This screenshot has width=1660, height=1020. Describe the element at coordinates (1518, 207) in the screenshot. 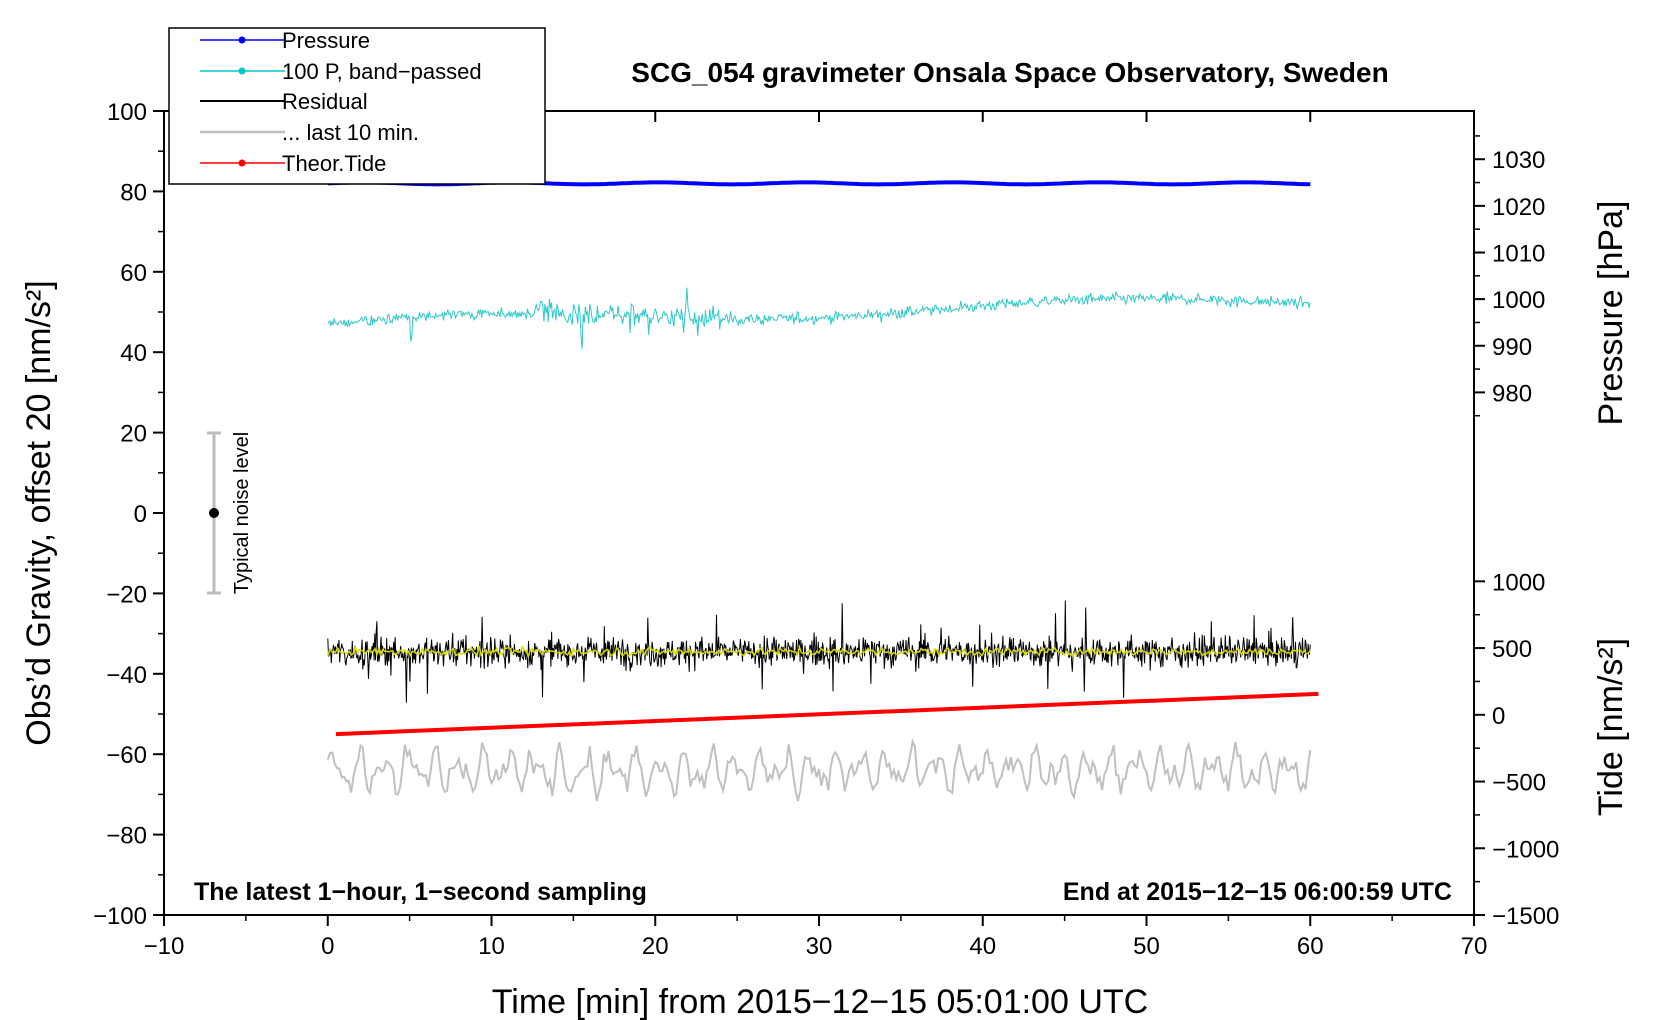

I see `pressure-tick-label: 1020` at that location.